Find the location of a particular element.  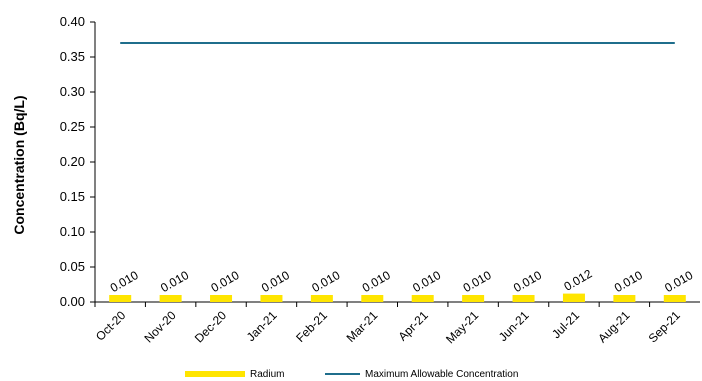

x-tick-label: Nov-20 is located at coordinates (159, 326).